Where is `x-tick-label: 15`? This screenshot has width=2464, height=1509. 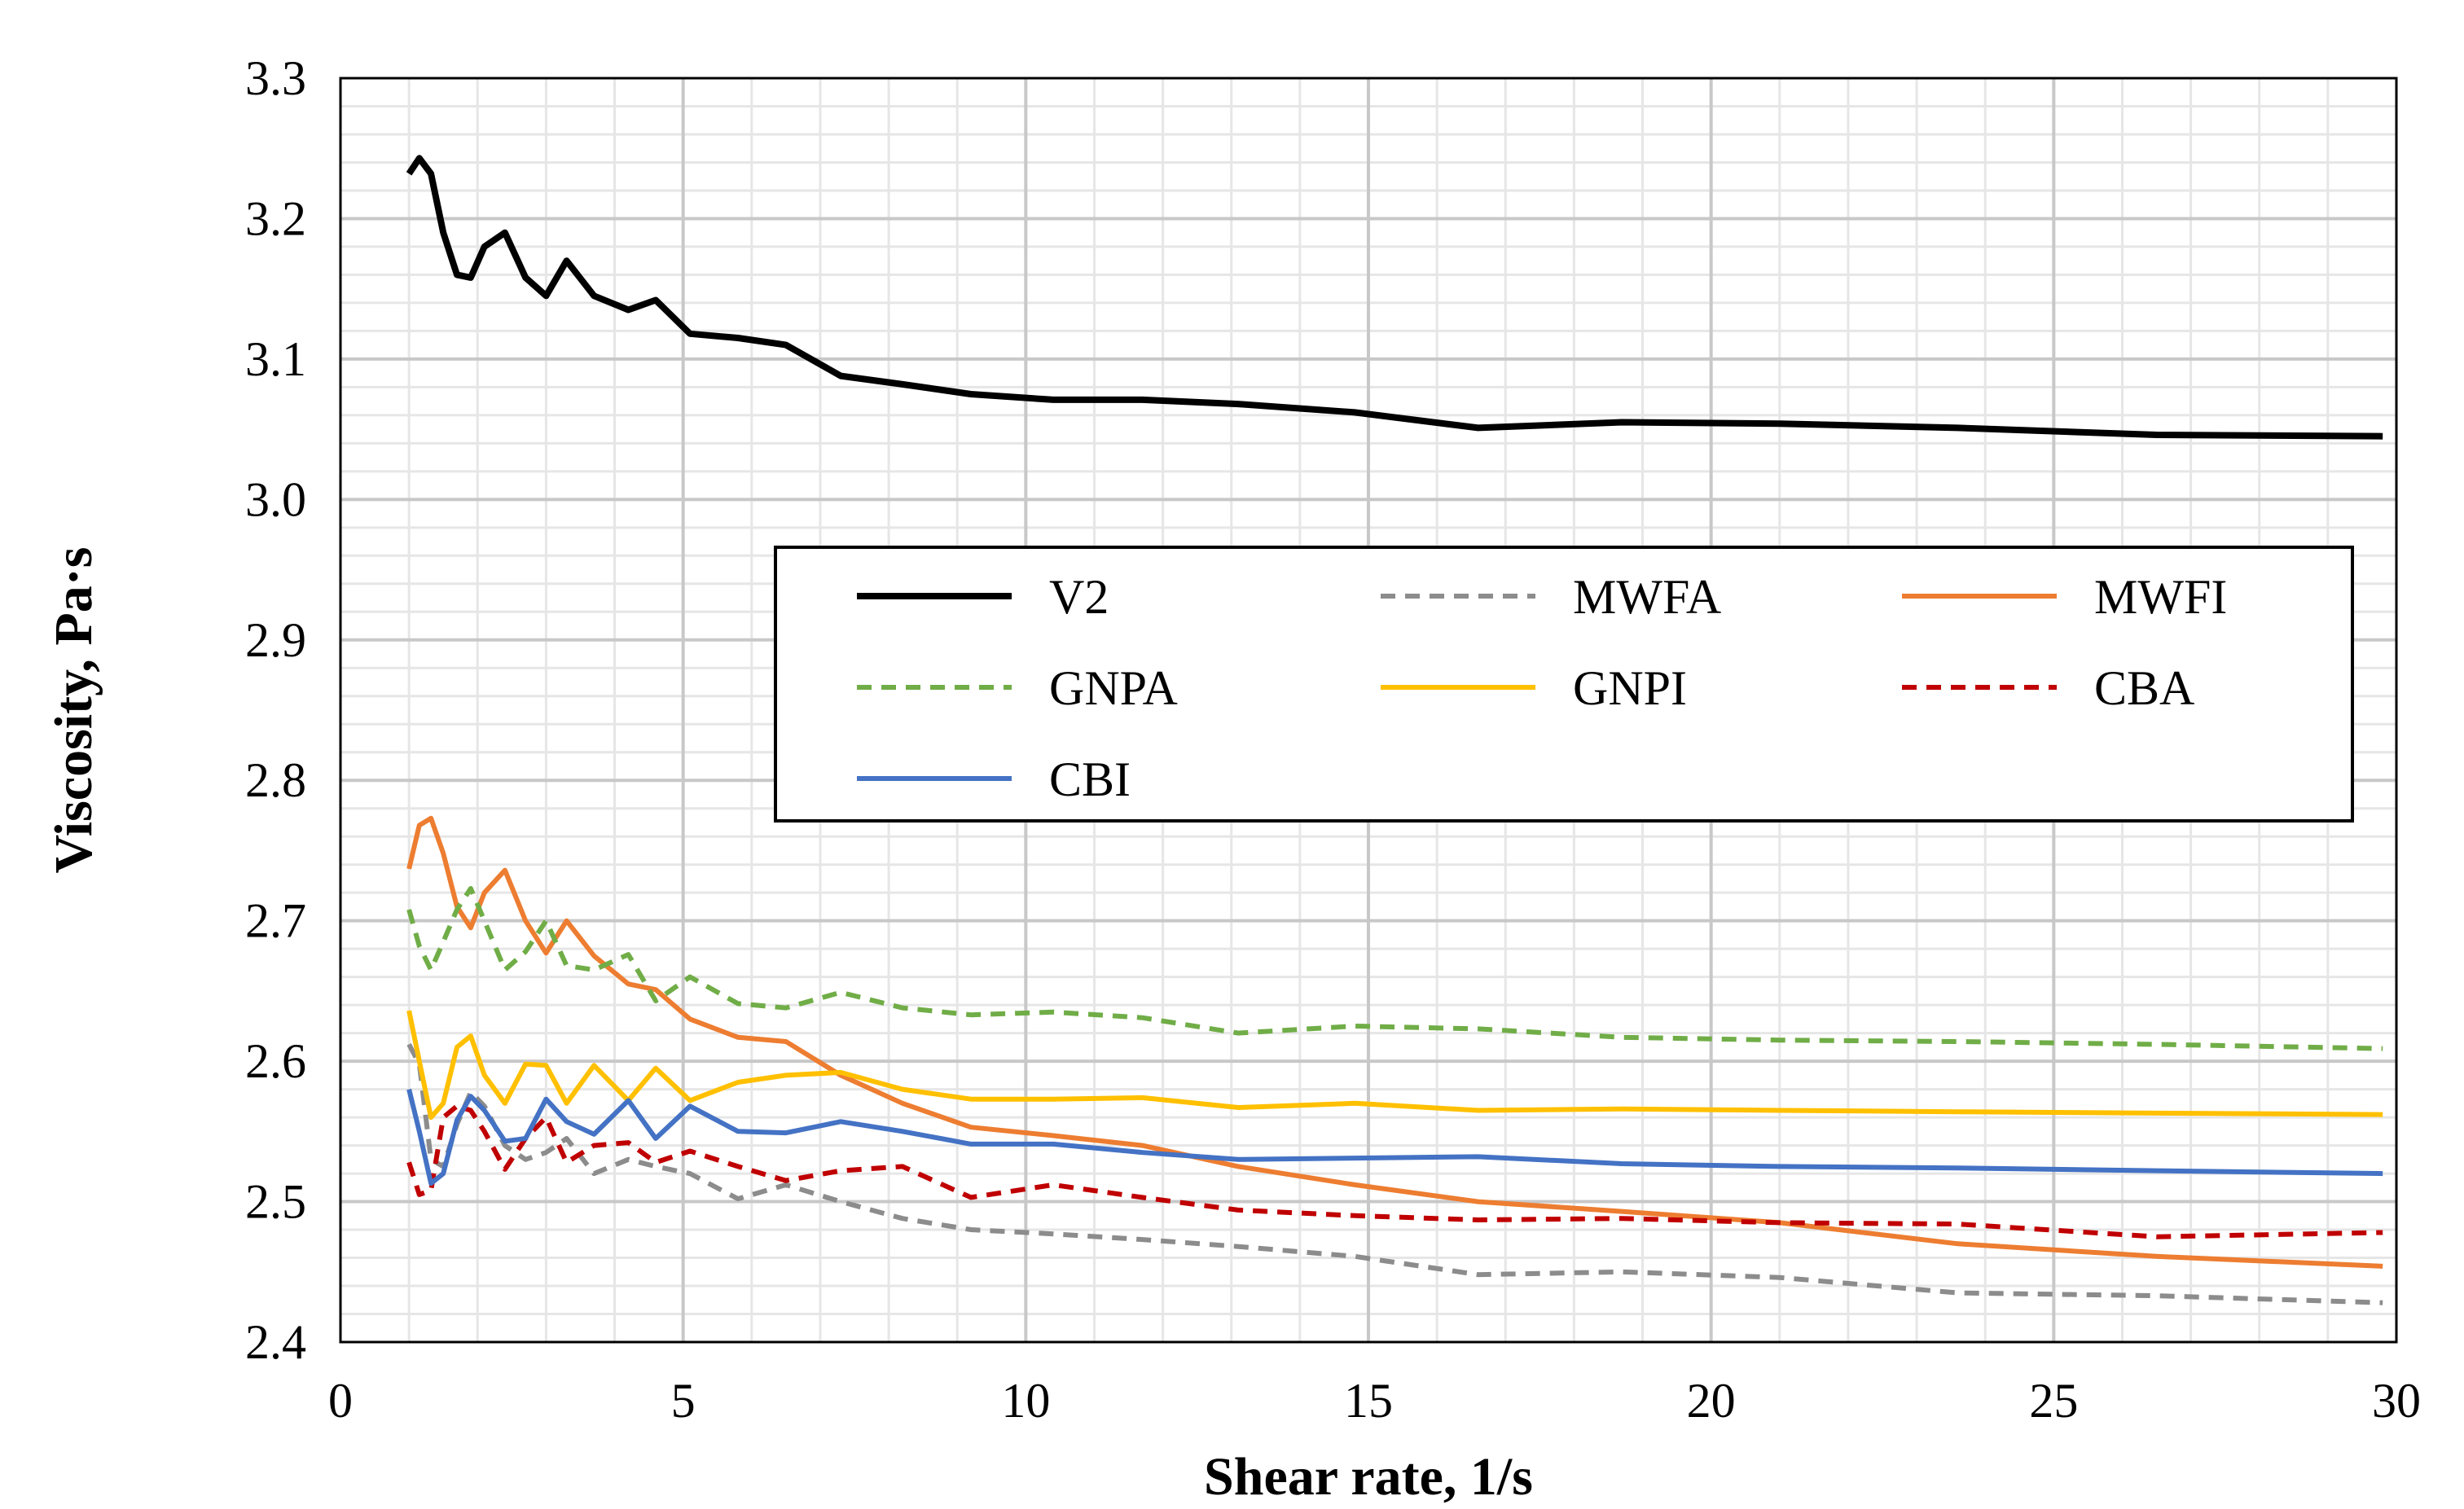 x-tick-label: 15 is located at coordinates (1368, 1401).